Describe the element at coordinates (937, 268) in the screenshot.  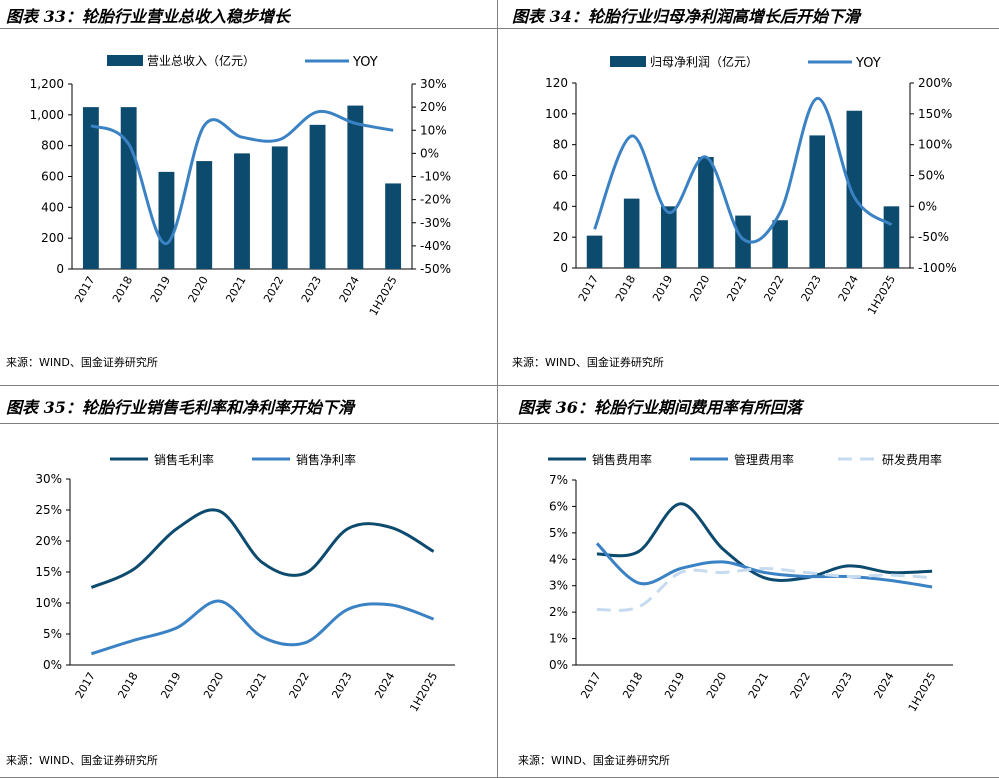
I see `right-tick-label: -100%` at that location.